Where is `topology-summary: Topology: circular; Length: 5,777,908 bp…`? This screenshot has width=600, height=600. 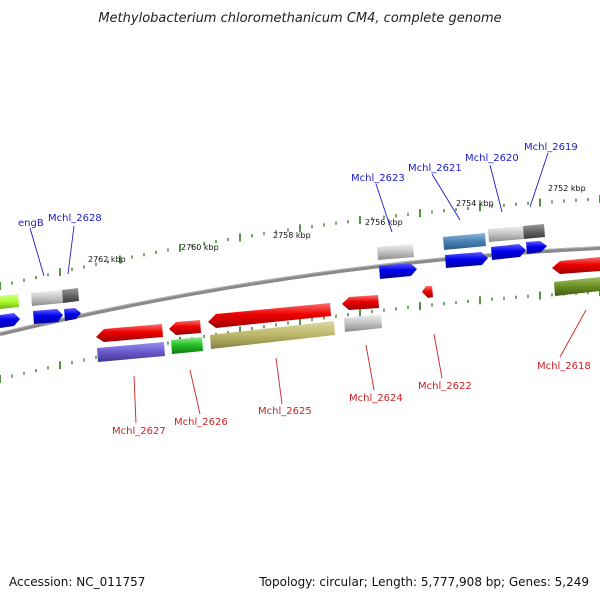
topology-summary: Topology: circular; Length: 5,777,908 bp… is located at coordinates (423, 582).